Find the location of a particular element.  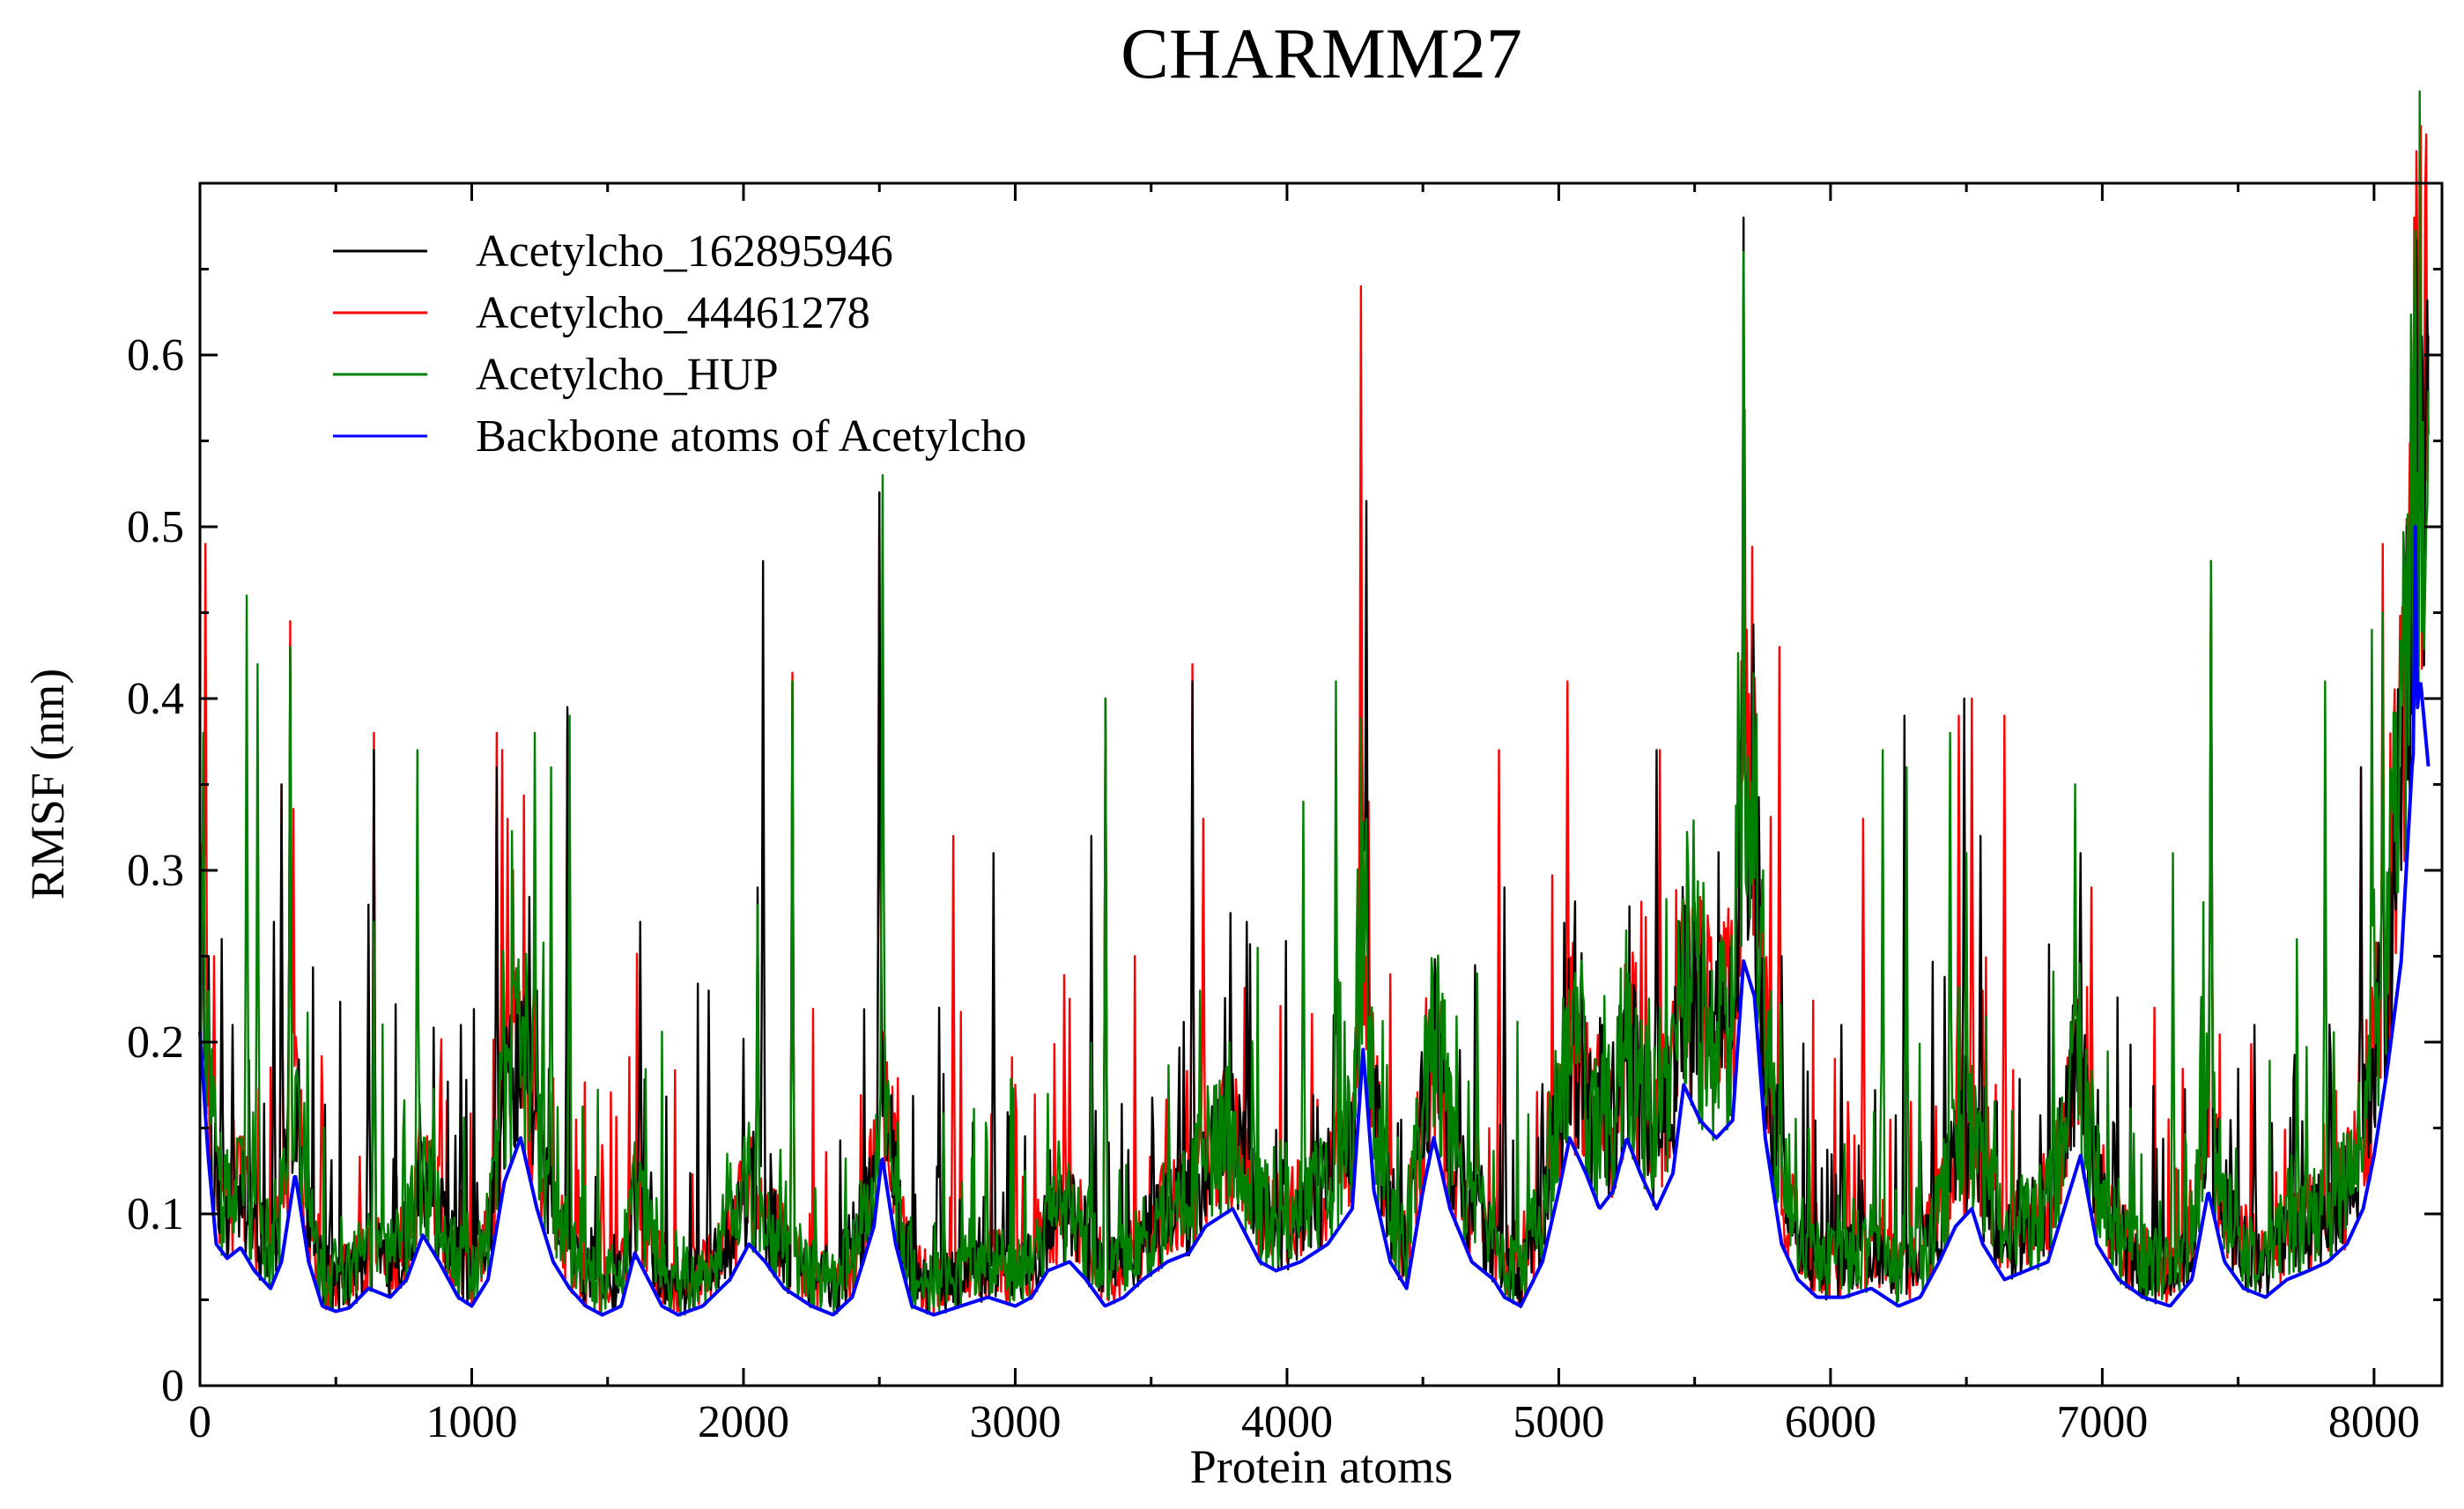

y-tick-label: 0.1 is located at coordinates (155, 1214).